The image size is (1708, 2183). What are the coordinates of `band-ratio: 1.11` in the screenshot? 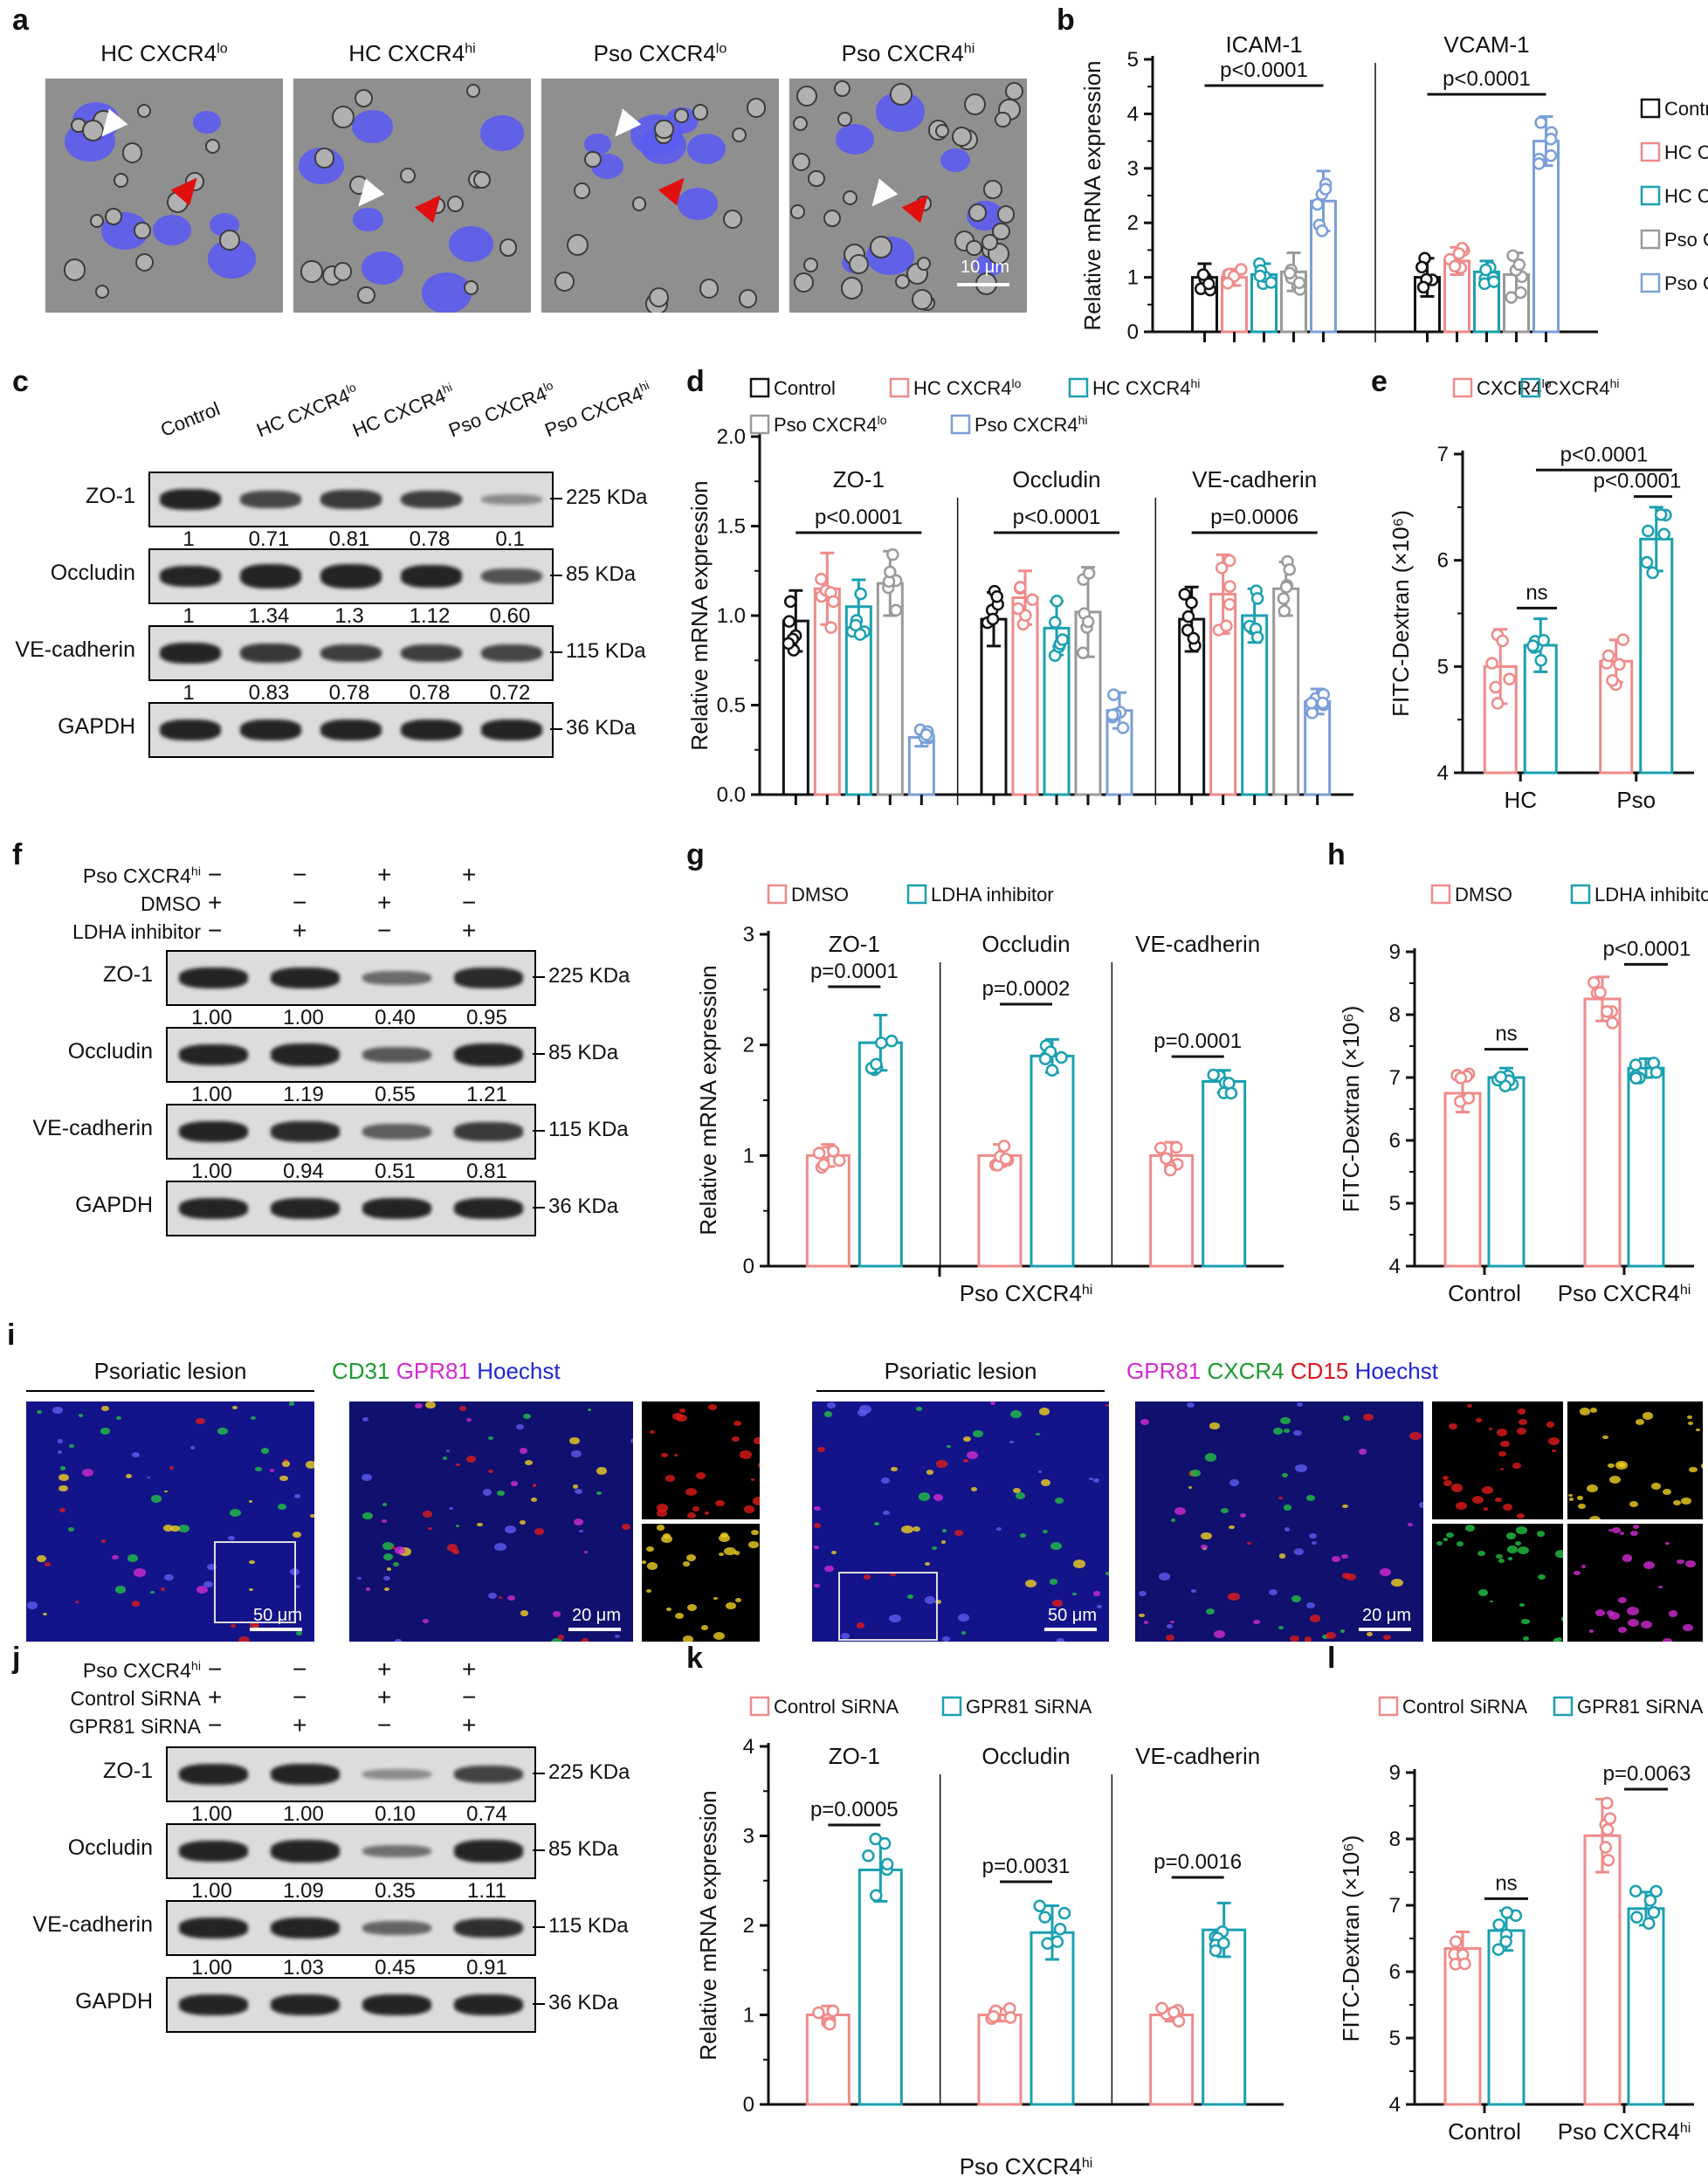 It's located at (486, 1891).